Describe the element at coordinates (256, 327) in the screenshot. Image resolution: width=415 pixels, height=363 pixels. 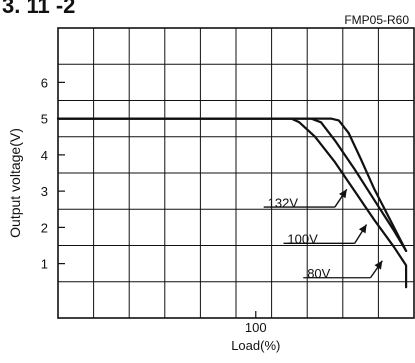
I see `x-tick-label: 100` at that location.